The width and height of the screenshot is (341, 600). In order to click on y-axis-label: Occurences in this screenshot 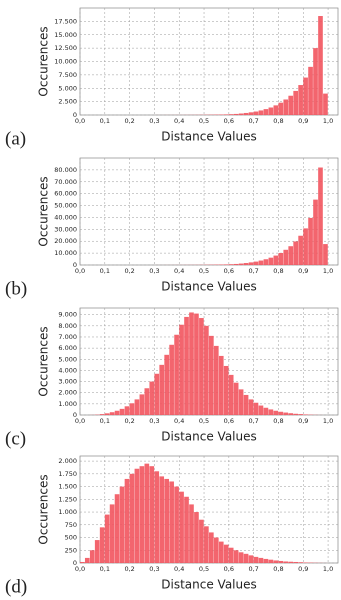, I will do `click(44, 361)`.